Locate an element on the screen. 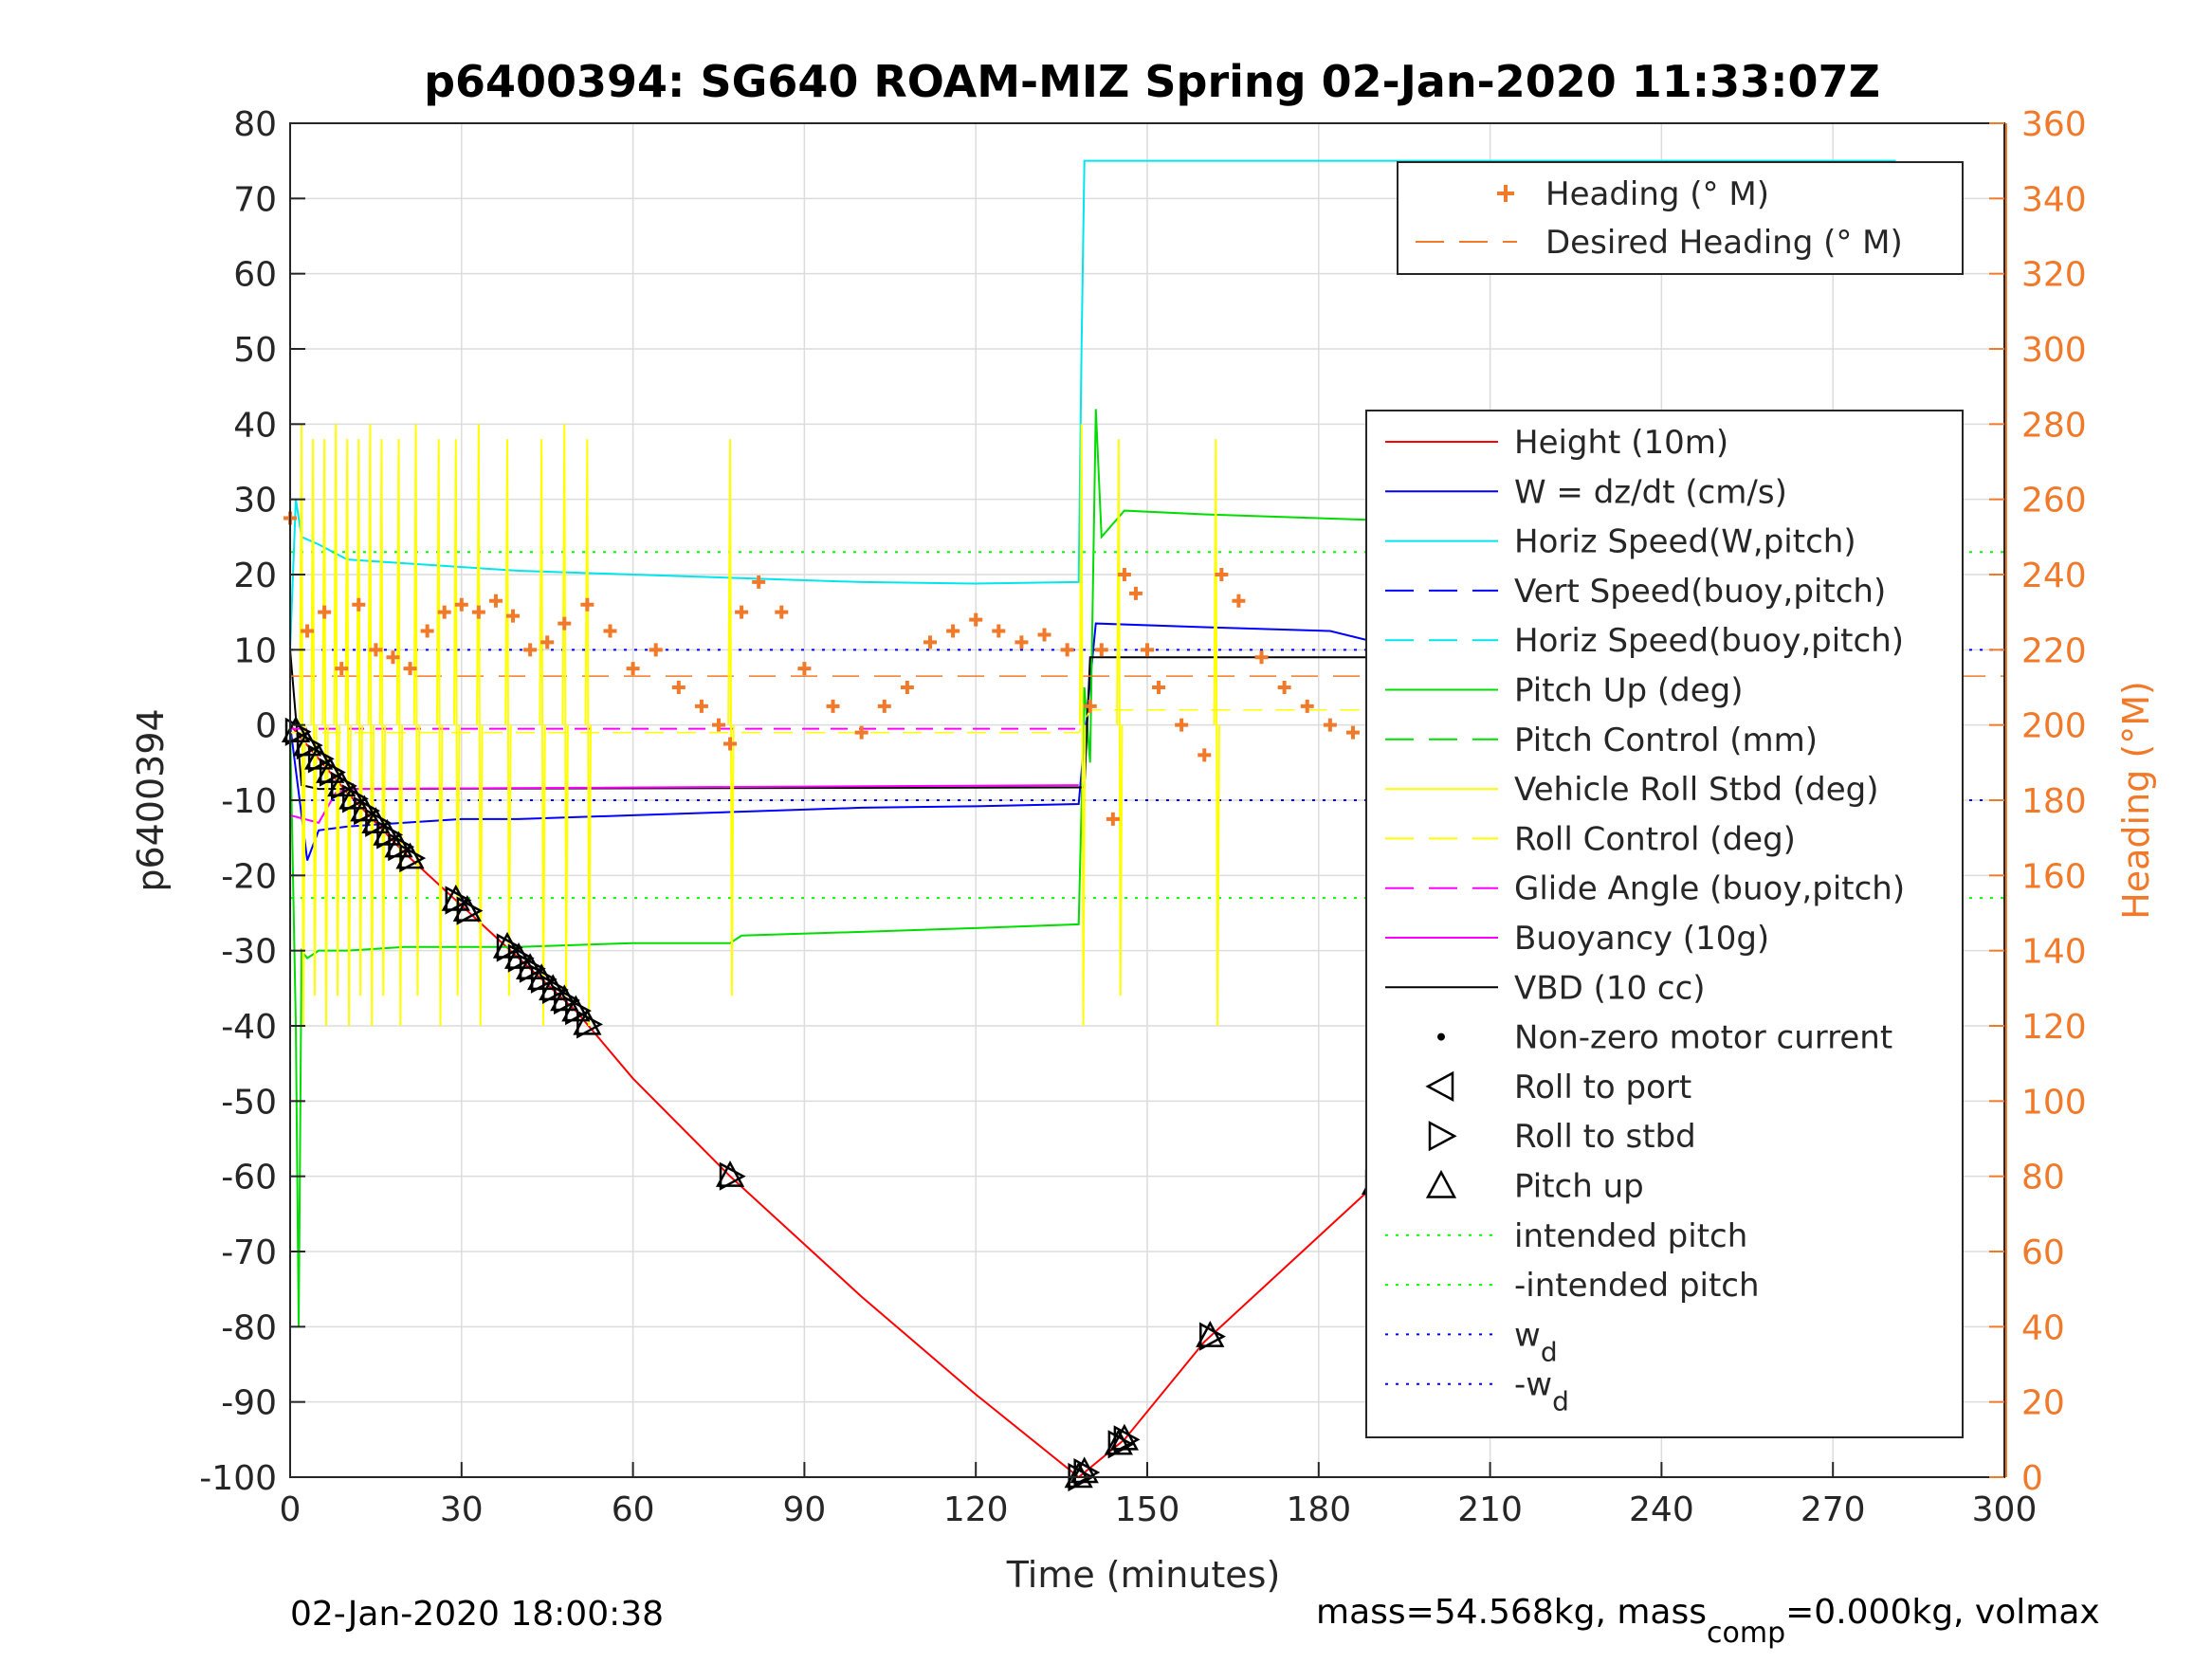 This screenshot has height=1663, width=2212. y-tick-label: 60 is located at coordinates (255, 275).